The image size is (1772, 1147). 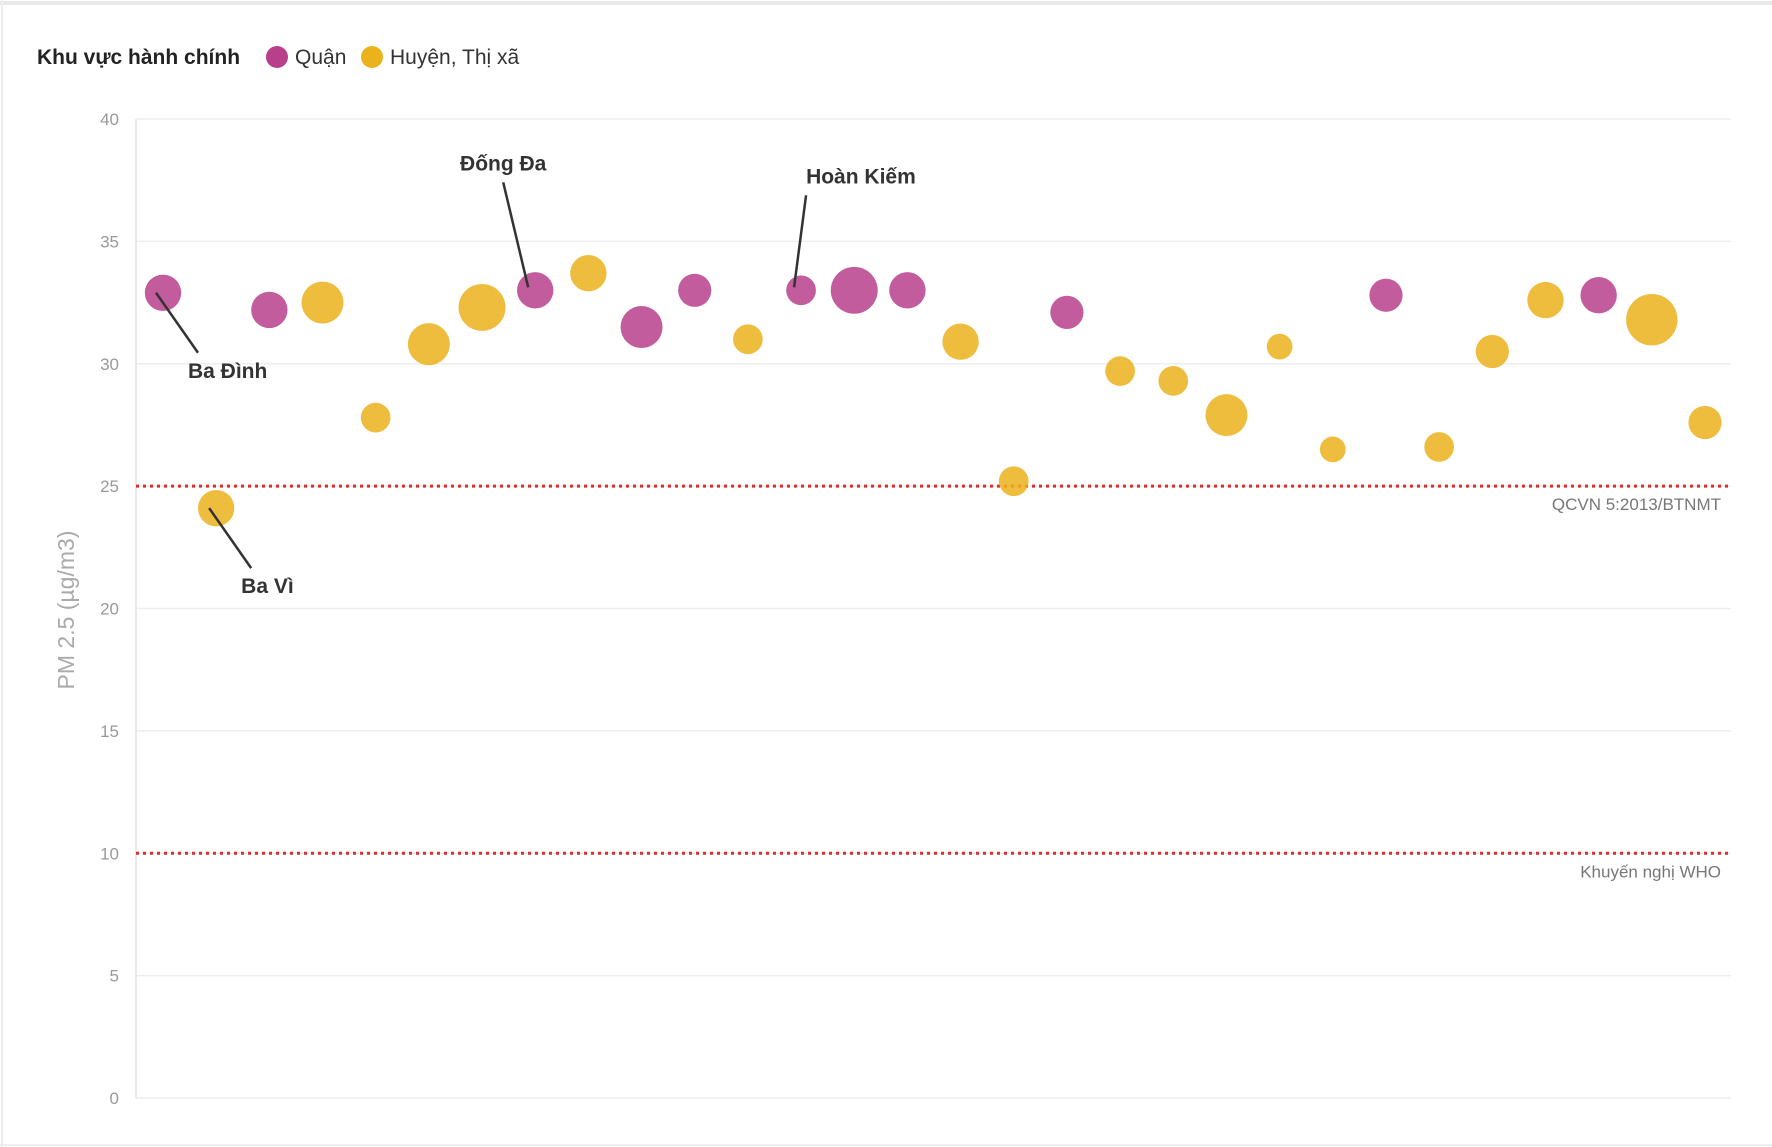 I want to click on y-tick-label-20: 20, so click(x=109, y=609).